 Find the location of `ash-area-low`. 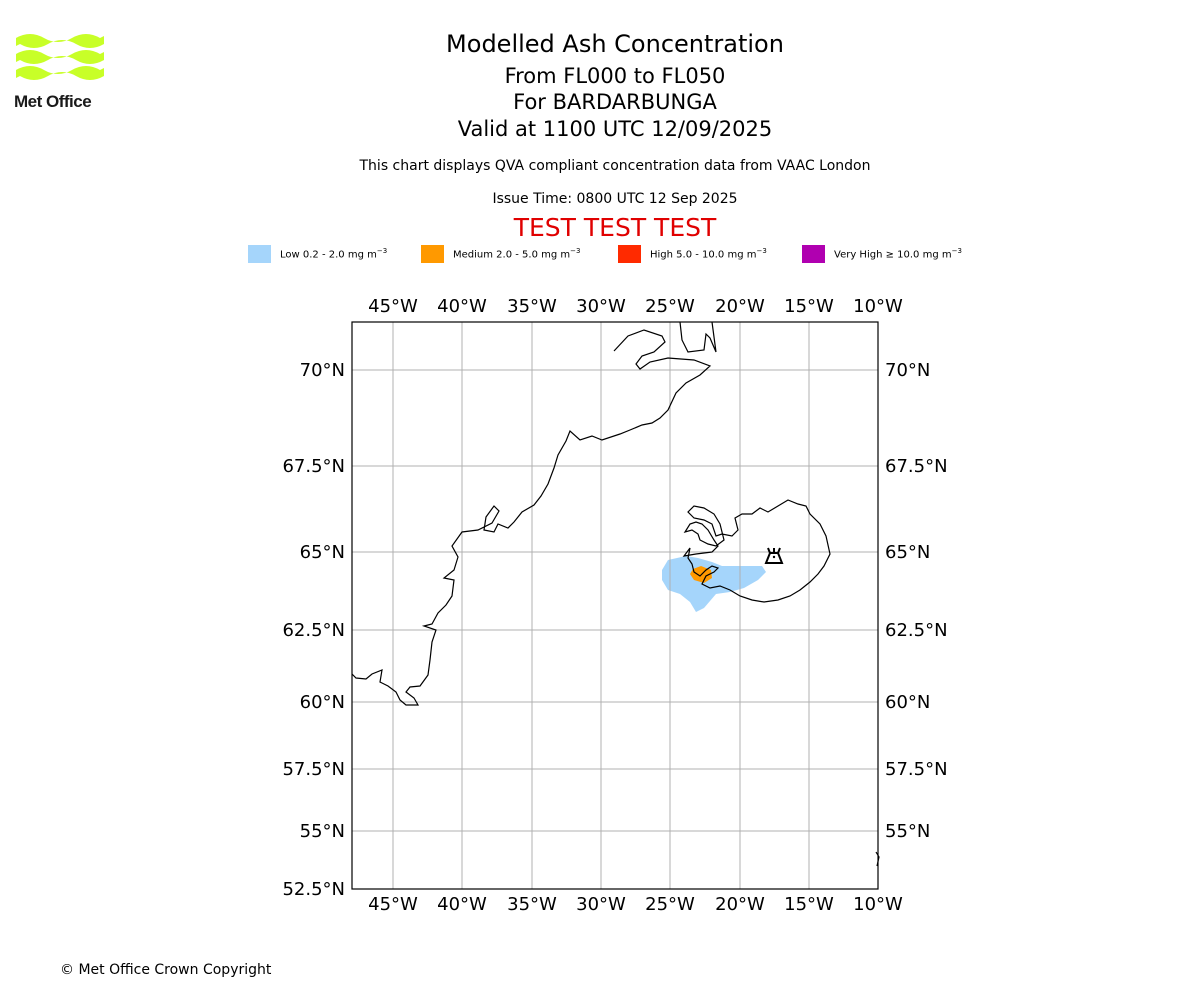

ash-area-low is located at coordinates (714, 584).